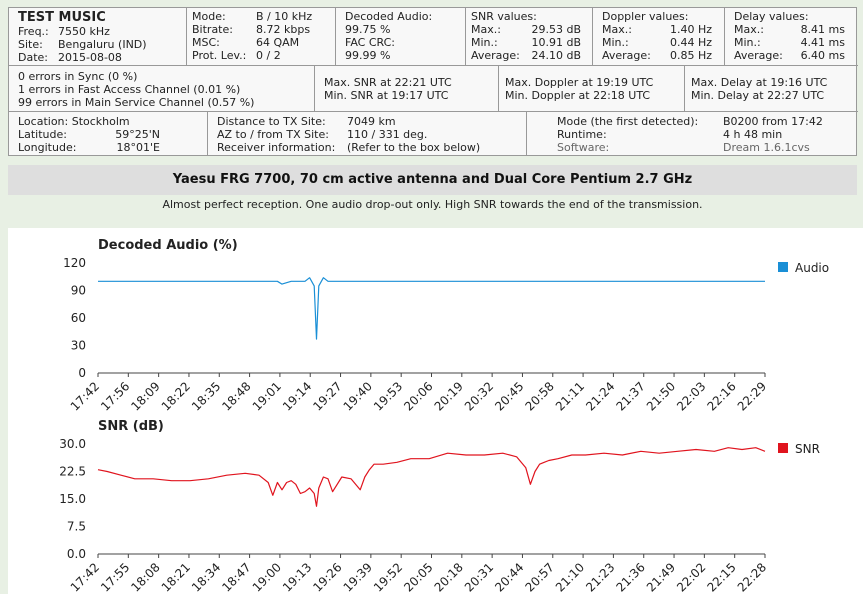  Describe the element at coordinates (752, 396) in the screenshot. I see `audio-xtick-label: 22:29` at that location.